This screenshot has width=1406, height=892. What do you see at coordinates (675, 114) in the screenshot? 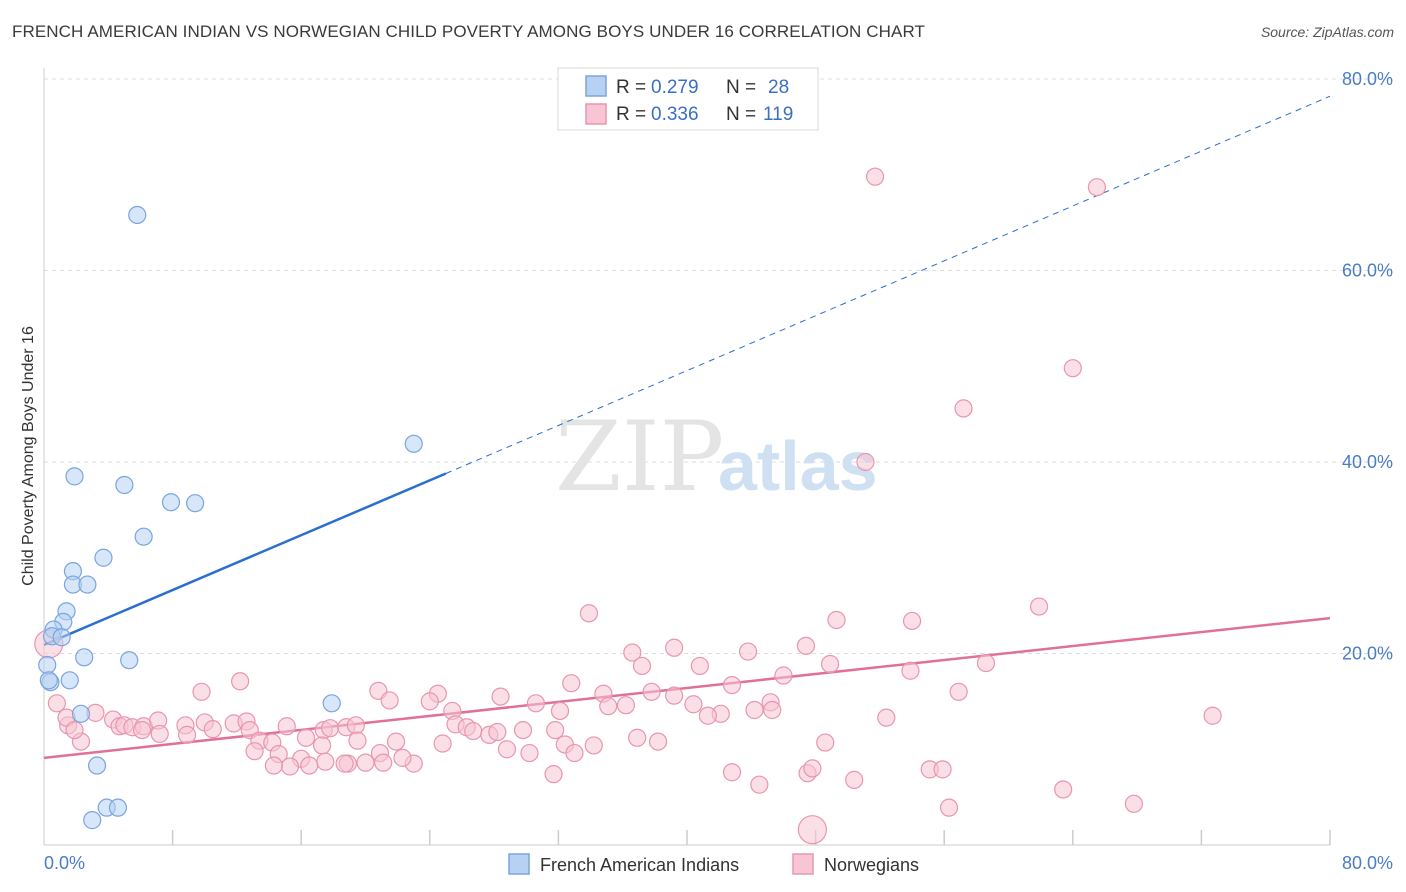
I see `legend-r-value-2: 0.336` at bounding box center [675, 114].